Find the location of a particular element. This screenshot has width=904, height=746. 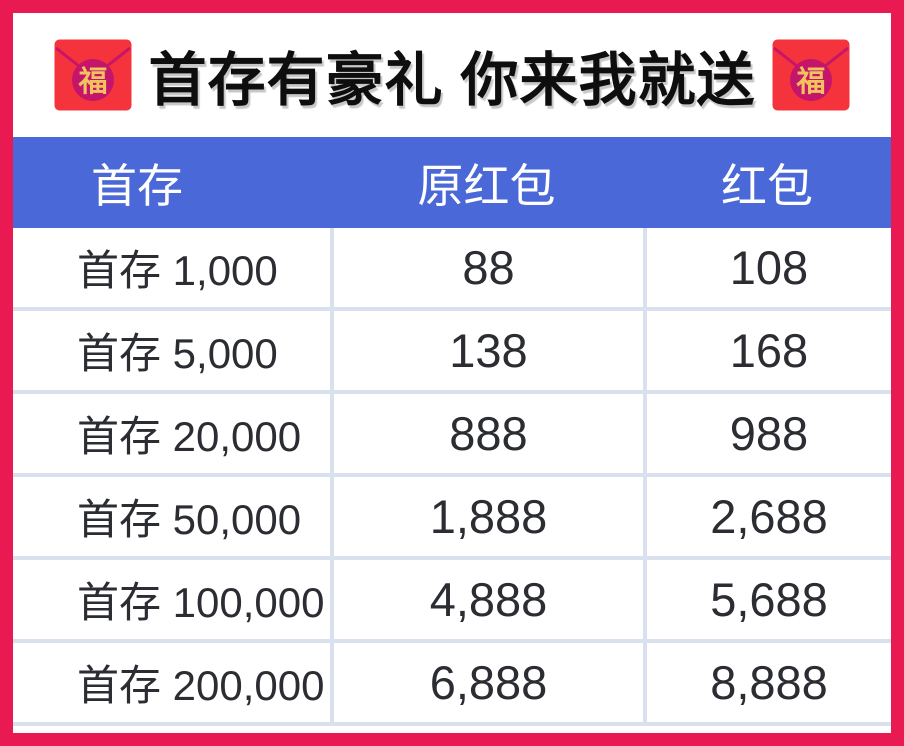

table-row: 首存 5,000 138 168 is located at coordinates (452, 352).